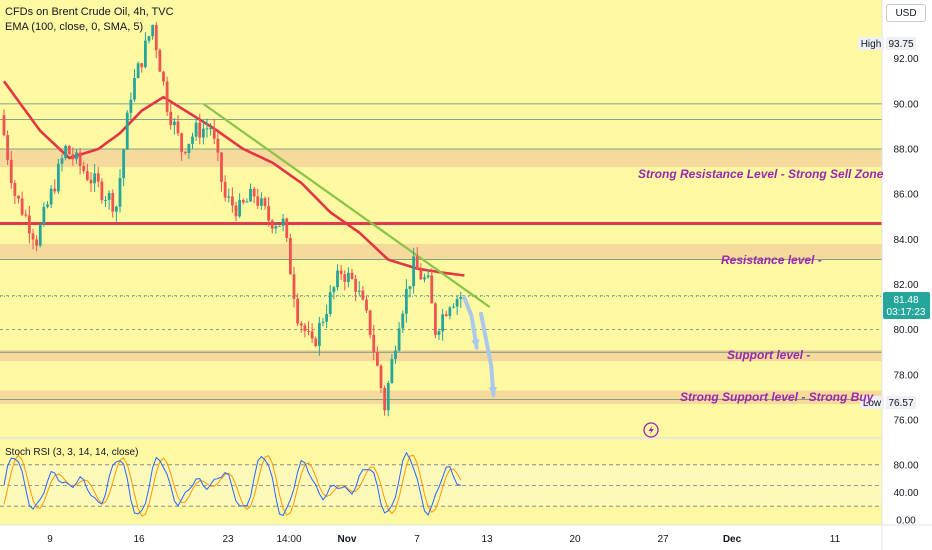  What do you see at coordinates (72, 452) in the screenshot?
I see `rsi-title: Stoch RSI (3, 3, 14, 14, close)` at bounding box center [72, 452].